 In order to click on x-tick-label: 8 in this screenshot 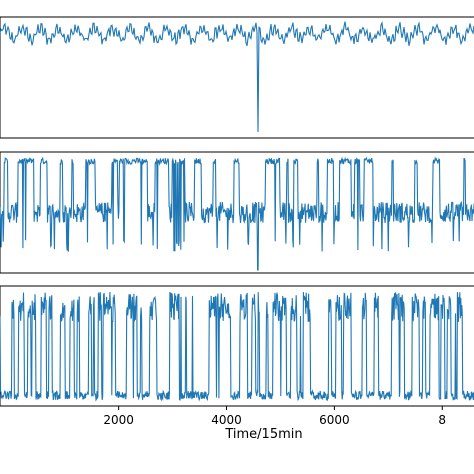, I will do `click(442, 420)`.